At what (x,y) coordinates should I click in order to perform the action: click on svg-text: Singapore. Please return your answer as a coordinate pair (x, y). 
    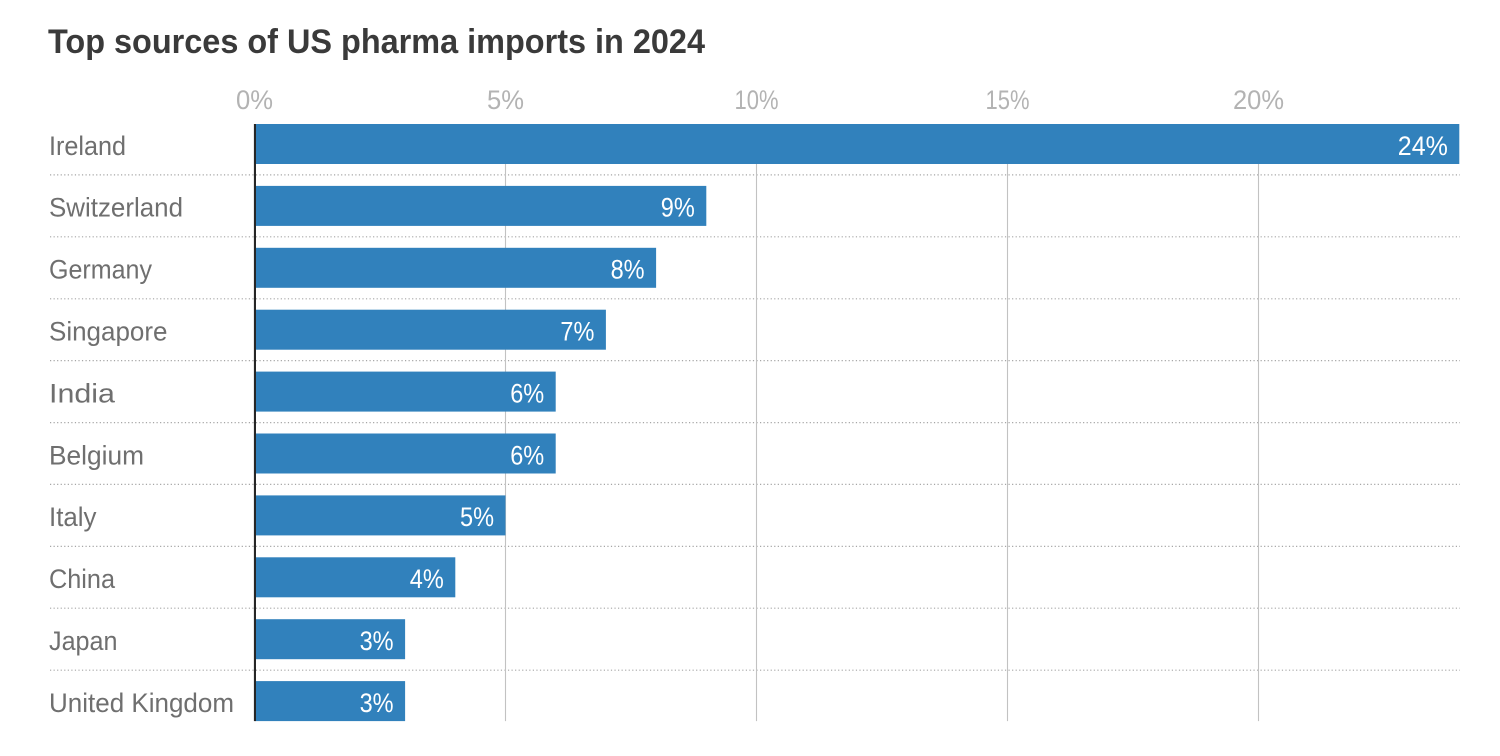
    Looking at the image, I should click on (108, 332).